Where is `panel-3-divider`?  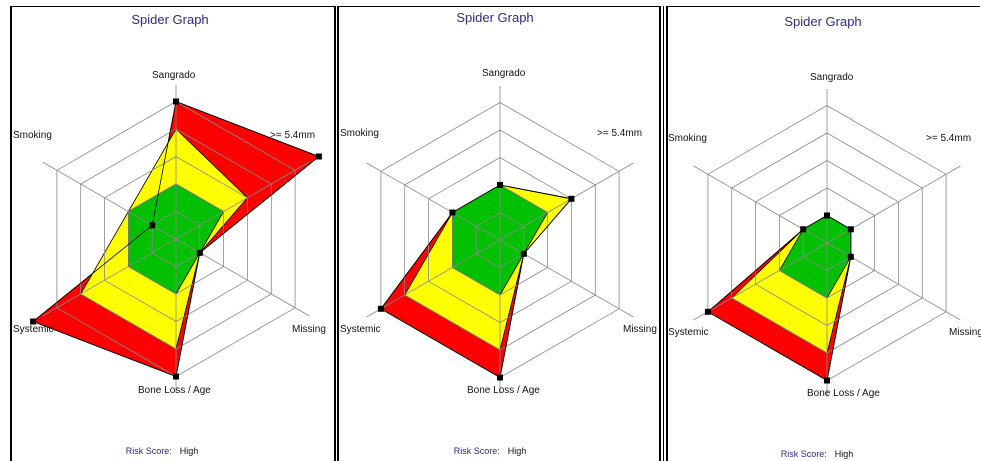
panel-3-divider is located at coordinates (663, 233).